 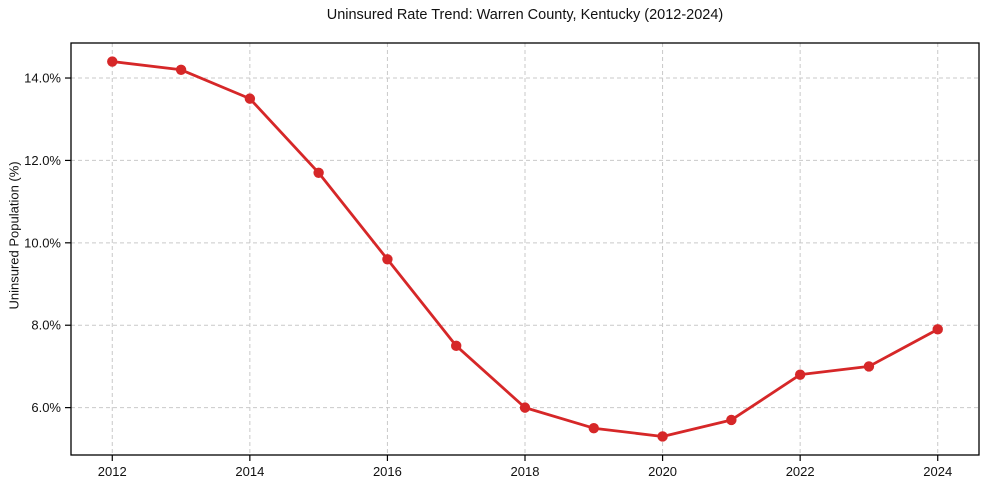 What do you see at coordinates (46, 407) in the screenshot?
I see `y-tick-label: 6.0%` at bounding box center [46, 407].